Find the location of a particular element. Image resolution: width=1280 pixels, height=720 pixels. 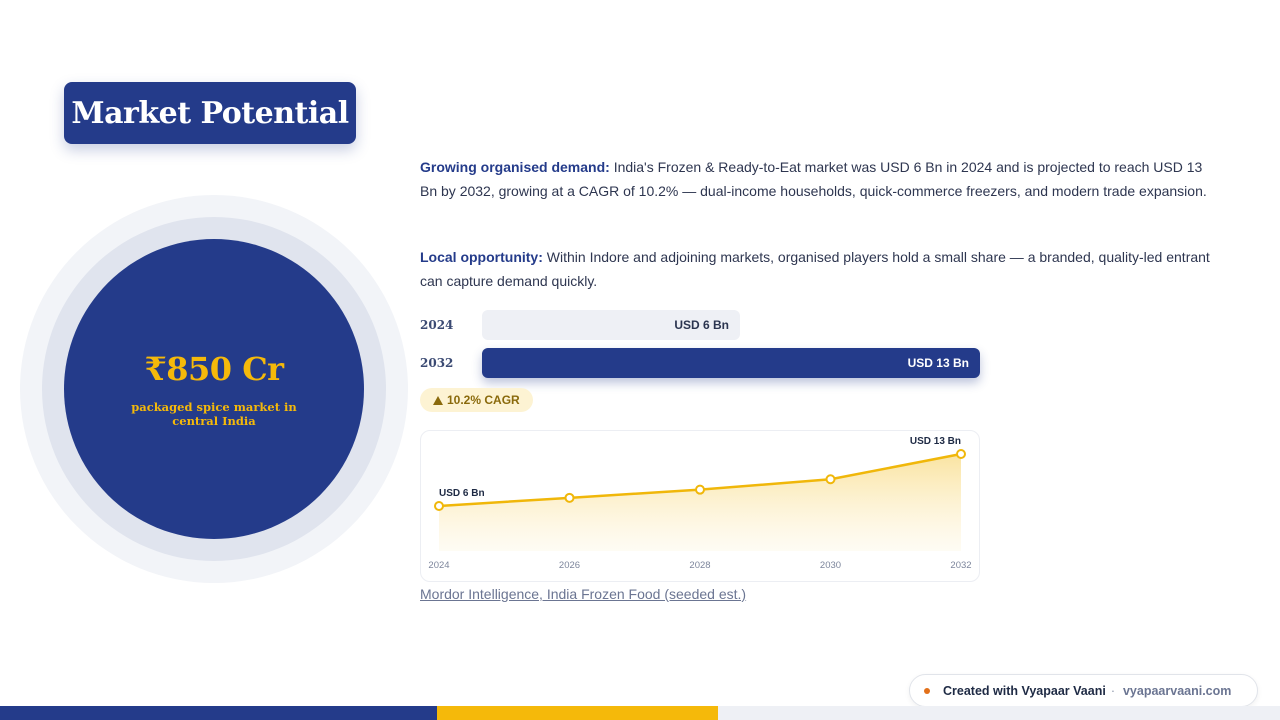

stat-value: ₹850 Cr is located at coordinates (214, 369).